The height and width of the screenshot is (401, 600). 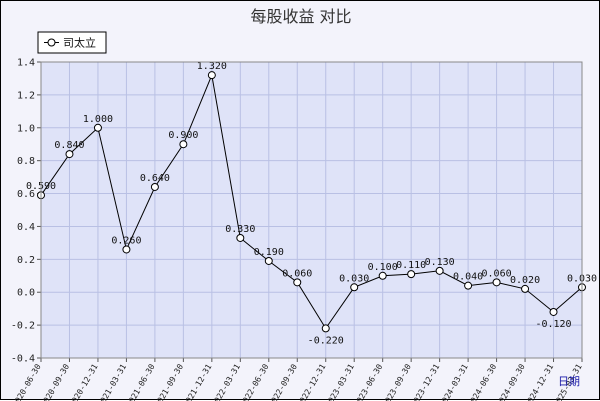 What do you see at coordinates (23, 326) in the screenshot?
I see `y-tick-label: -0.2` at bounding box center [23, 326].